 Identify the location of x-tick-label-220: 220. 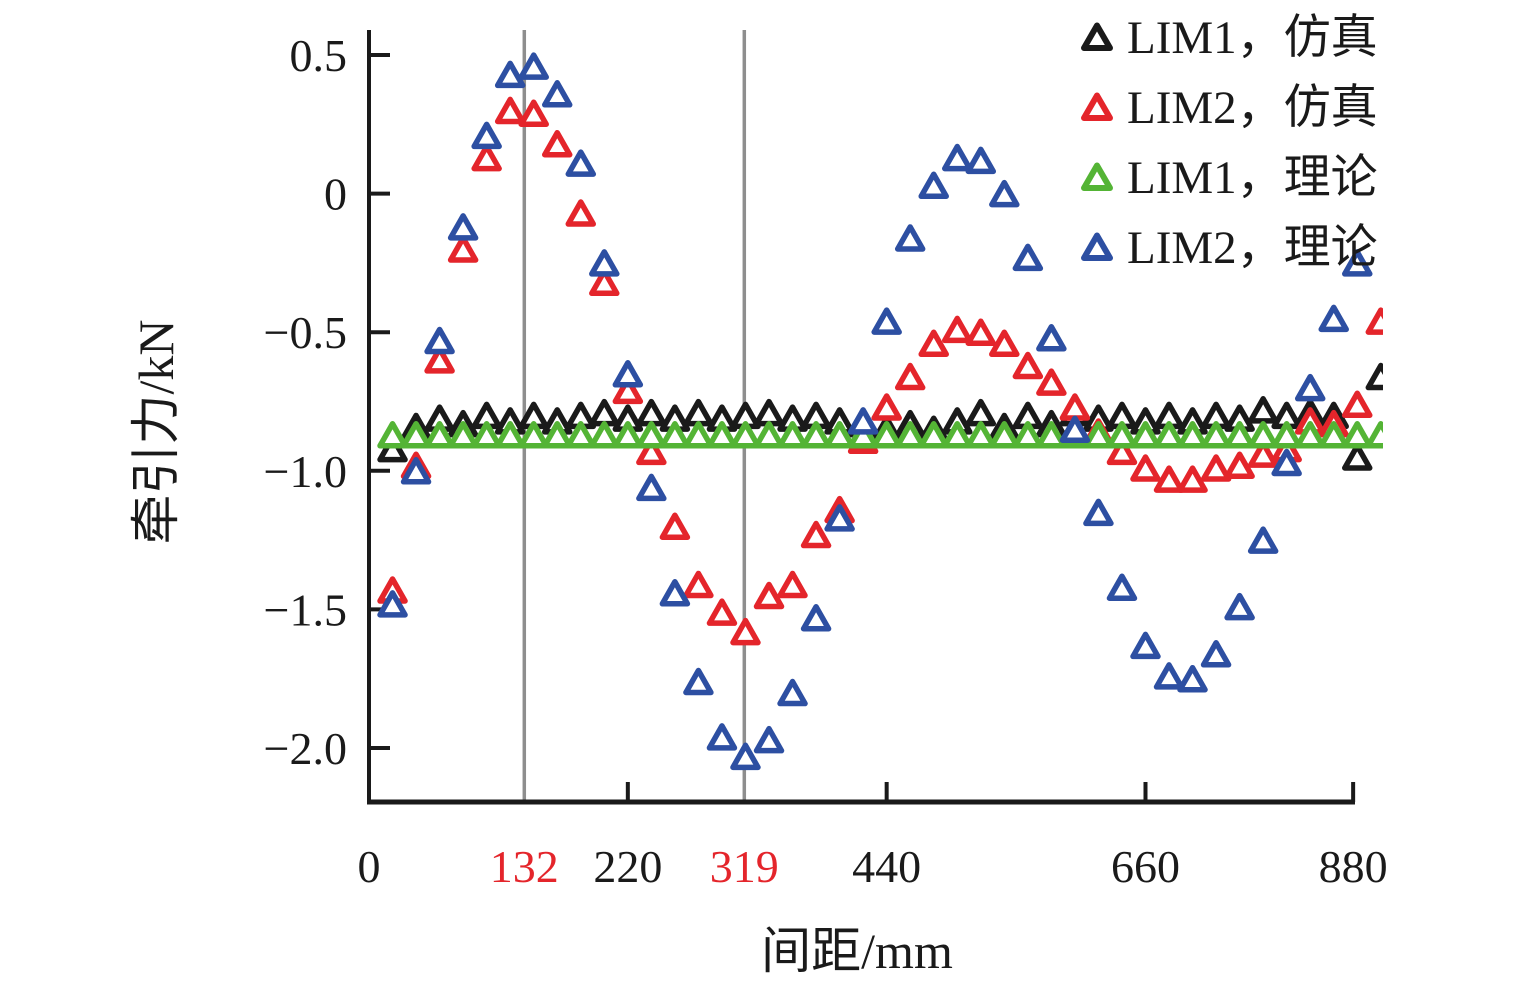
(627, 866).